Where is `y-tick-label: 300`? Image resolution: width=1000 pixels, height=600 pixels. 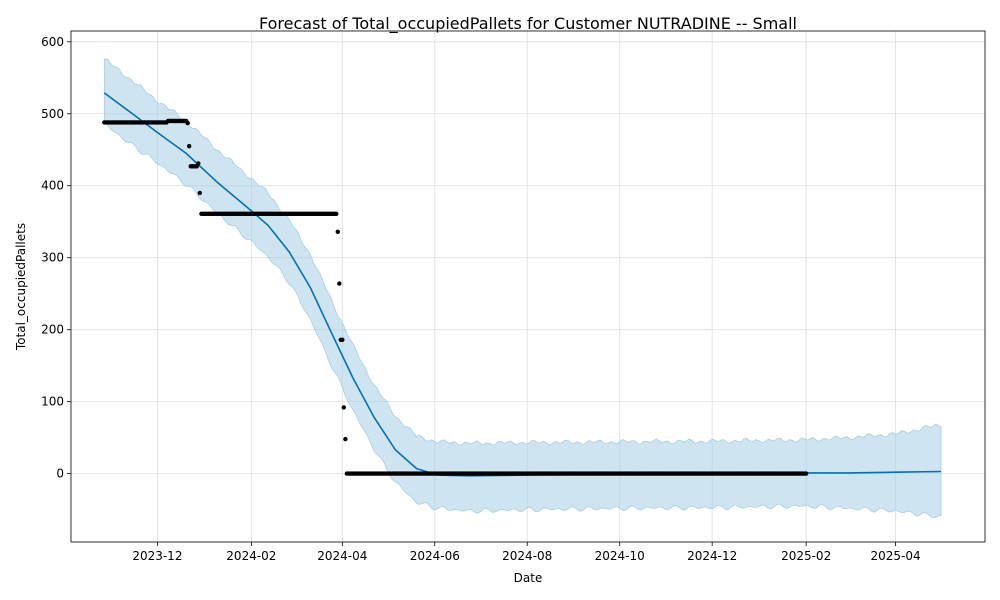 y-tick-label: 300 is located at coordinates (52, 258).